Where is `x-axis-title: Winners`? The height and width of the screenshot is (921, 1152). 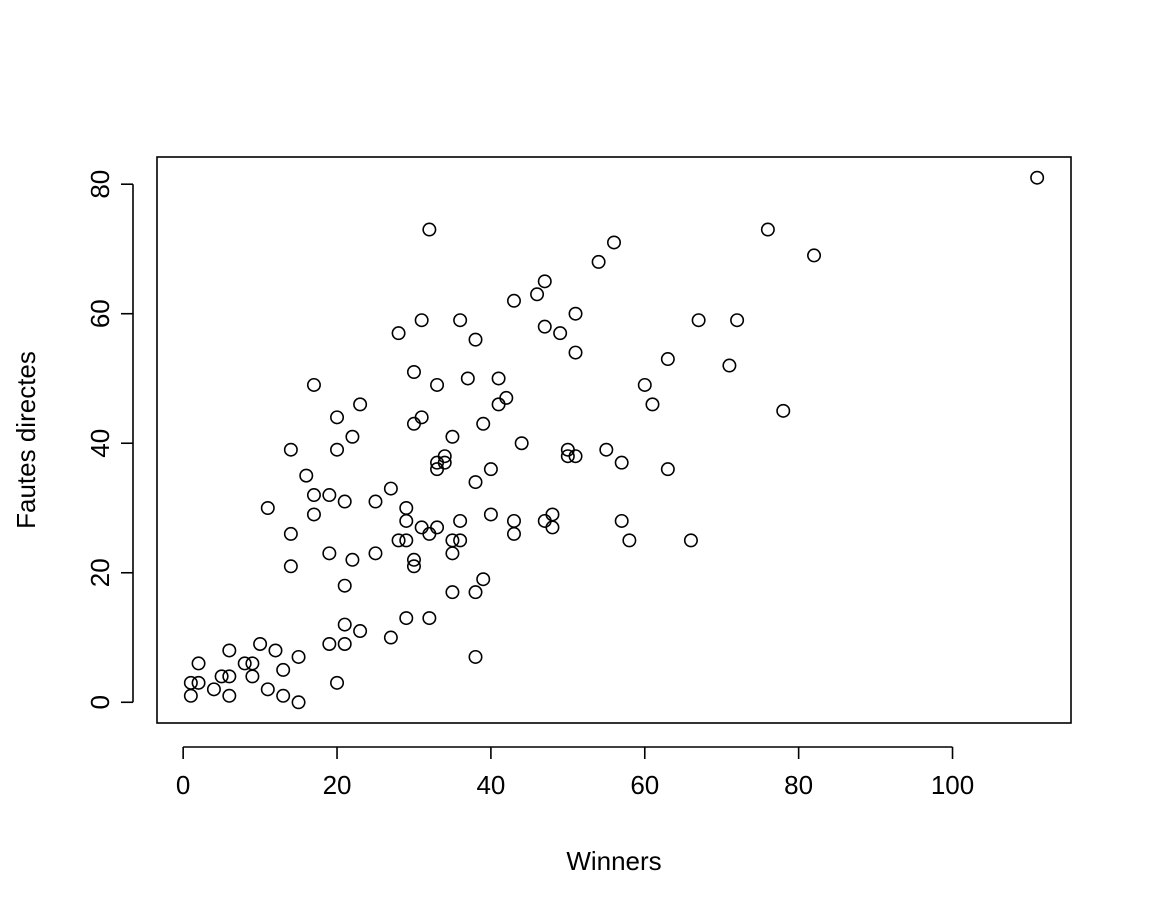 x-axis-title: Winners is located at coordinates (613, 861).